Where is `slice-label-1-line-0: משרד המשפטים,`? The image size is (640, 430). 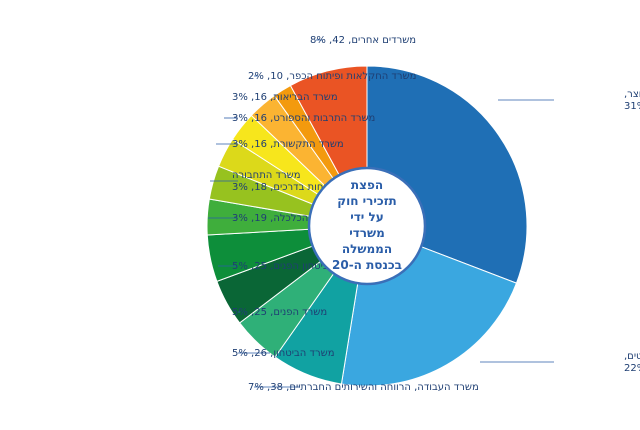 slice-label-1-line-0: משרד המשפטים, is located at coordinates (632, 356).